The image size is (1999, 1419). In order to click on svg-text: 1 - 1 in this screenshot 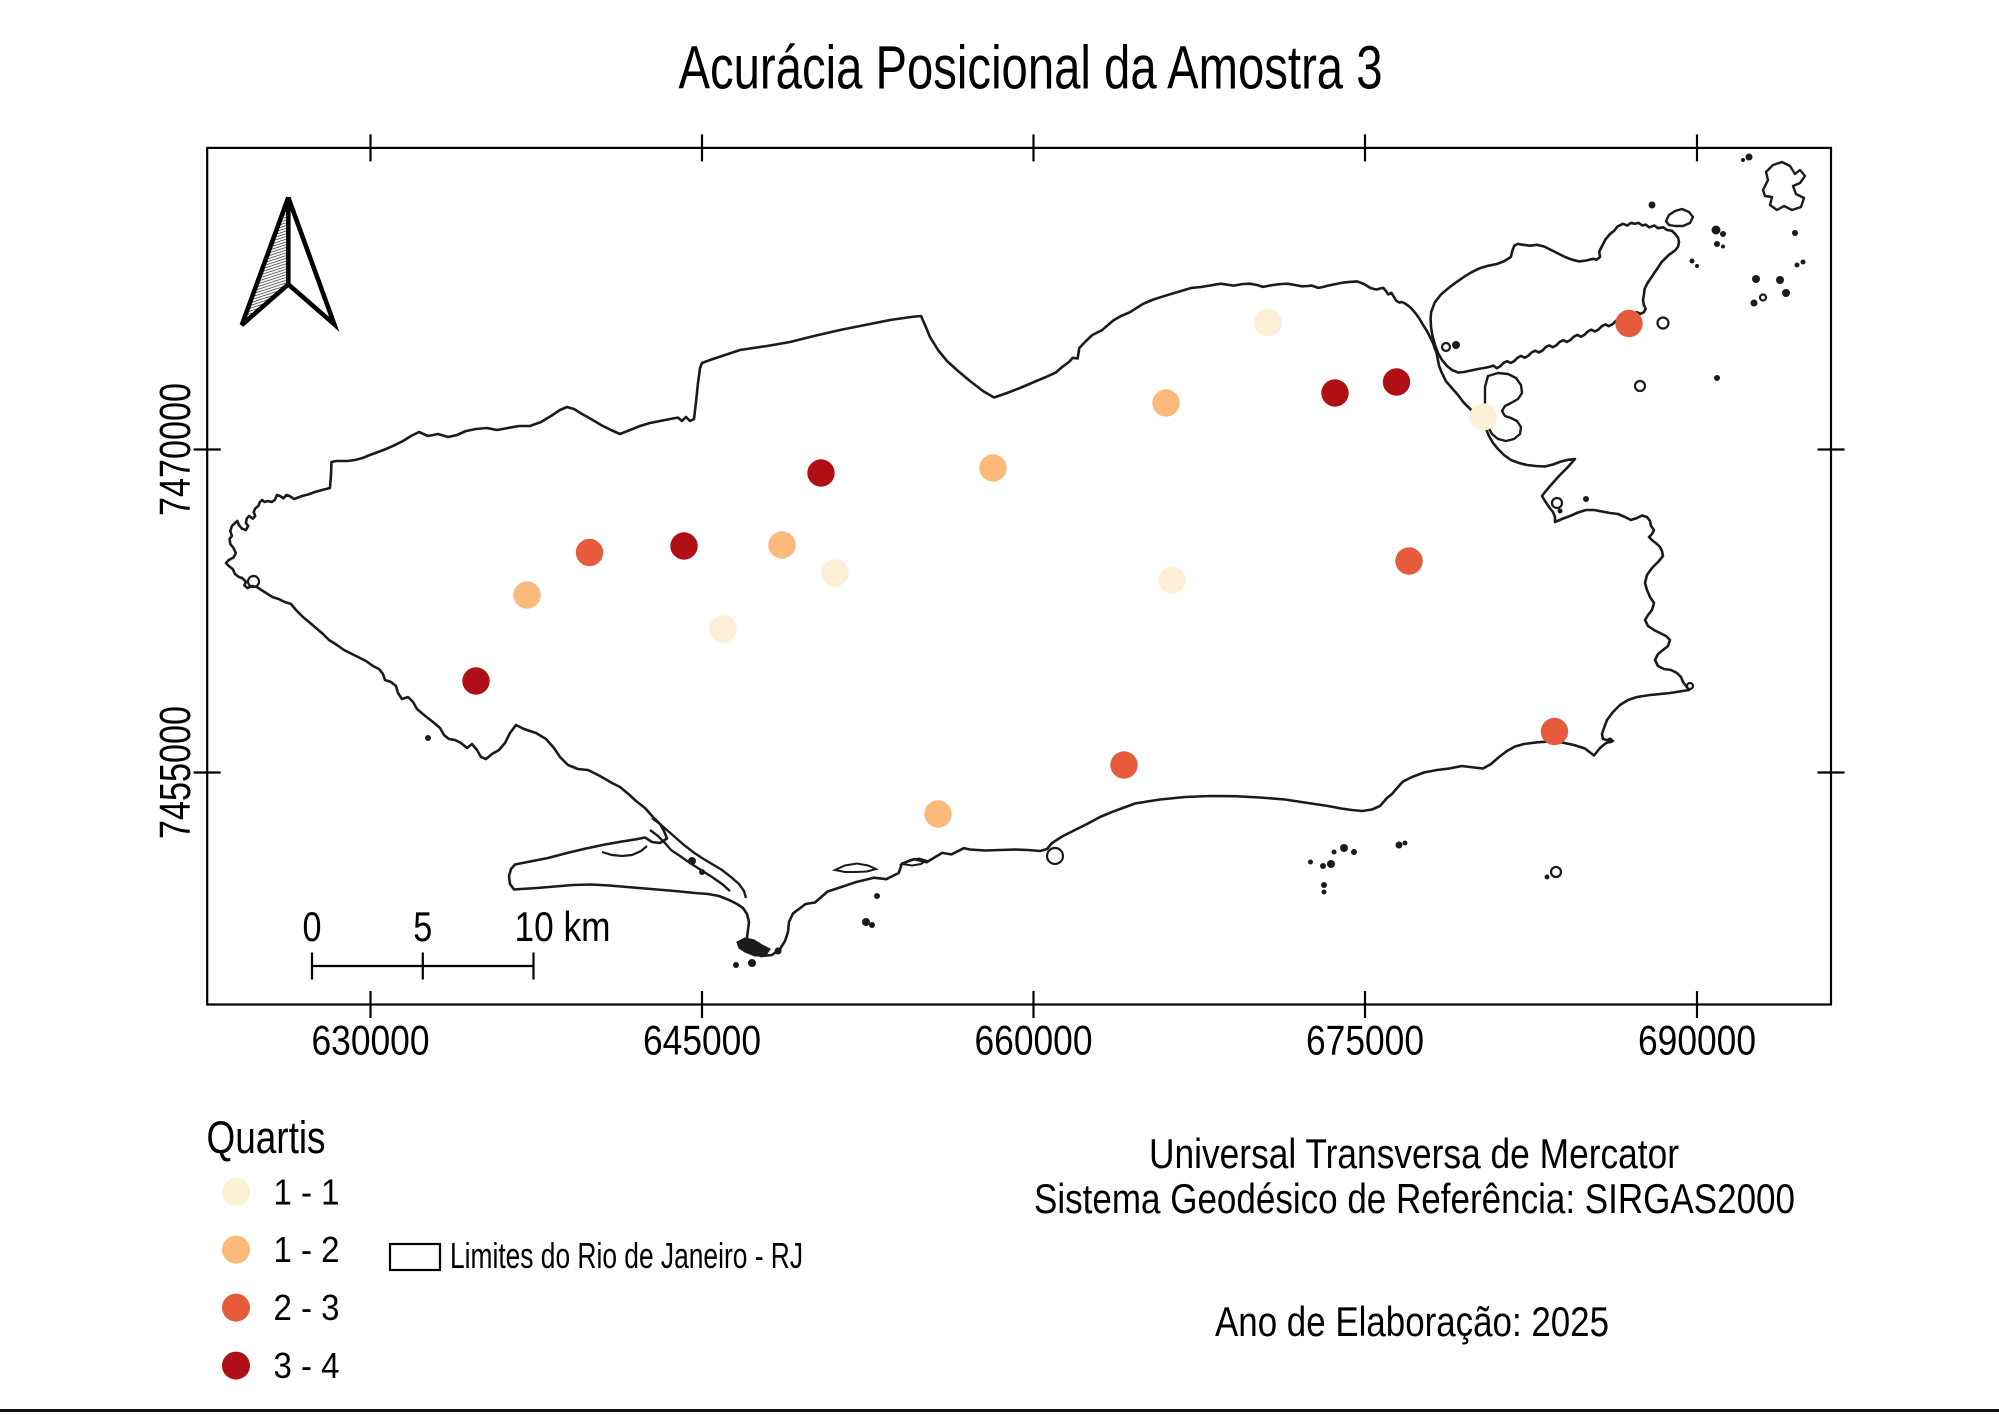, I will do `click(307, 1191)`.